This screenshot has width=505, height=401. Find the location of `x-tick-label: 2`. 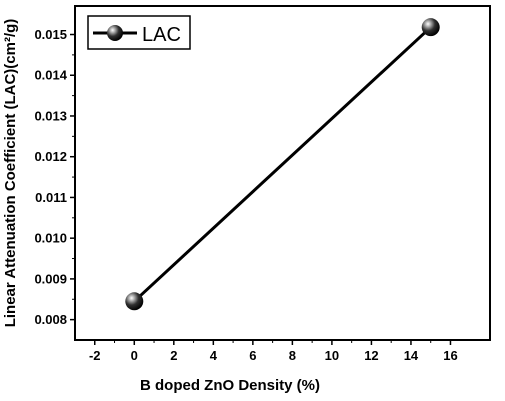

x-tick-label: 2 is located at coordinates (173, 355).